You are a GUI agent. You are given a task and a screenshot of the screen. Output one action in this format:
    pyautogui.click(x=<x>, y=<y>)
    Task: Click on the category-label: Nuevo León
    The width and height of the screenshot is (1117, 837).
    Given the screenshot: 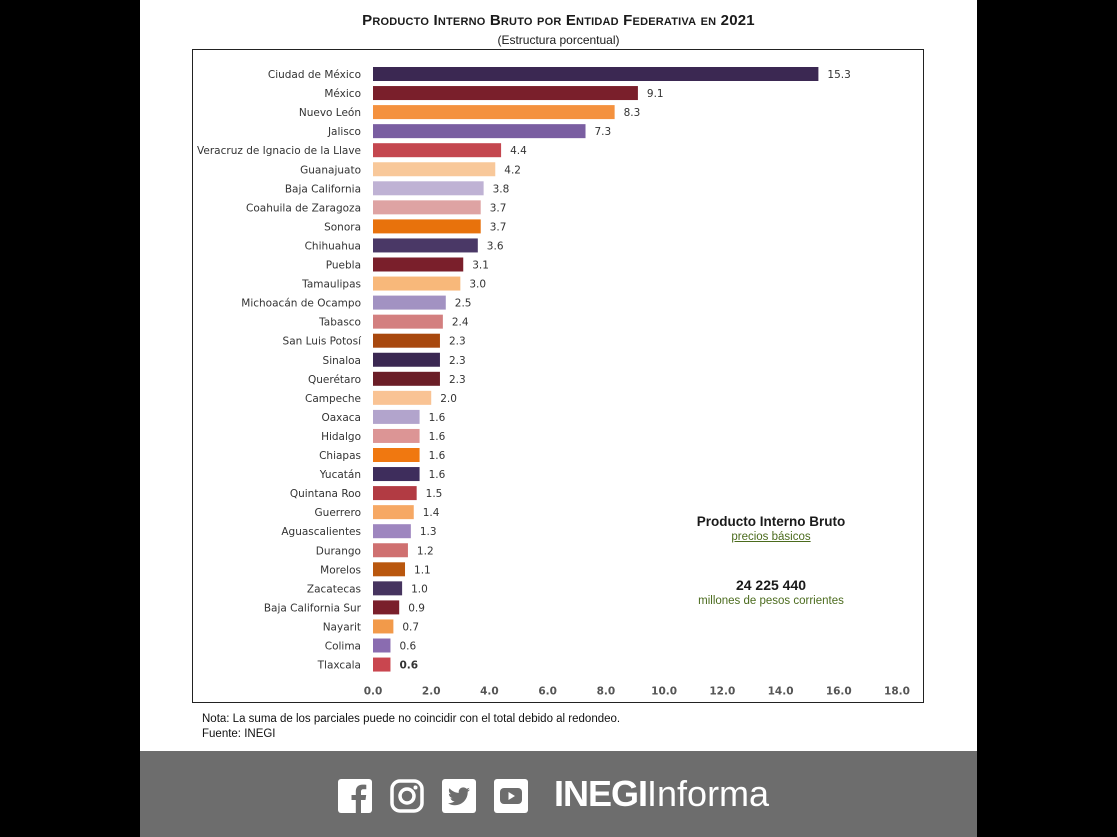 What is the action you would take?
    pyautogui.click(x=330, y=113)
    